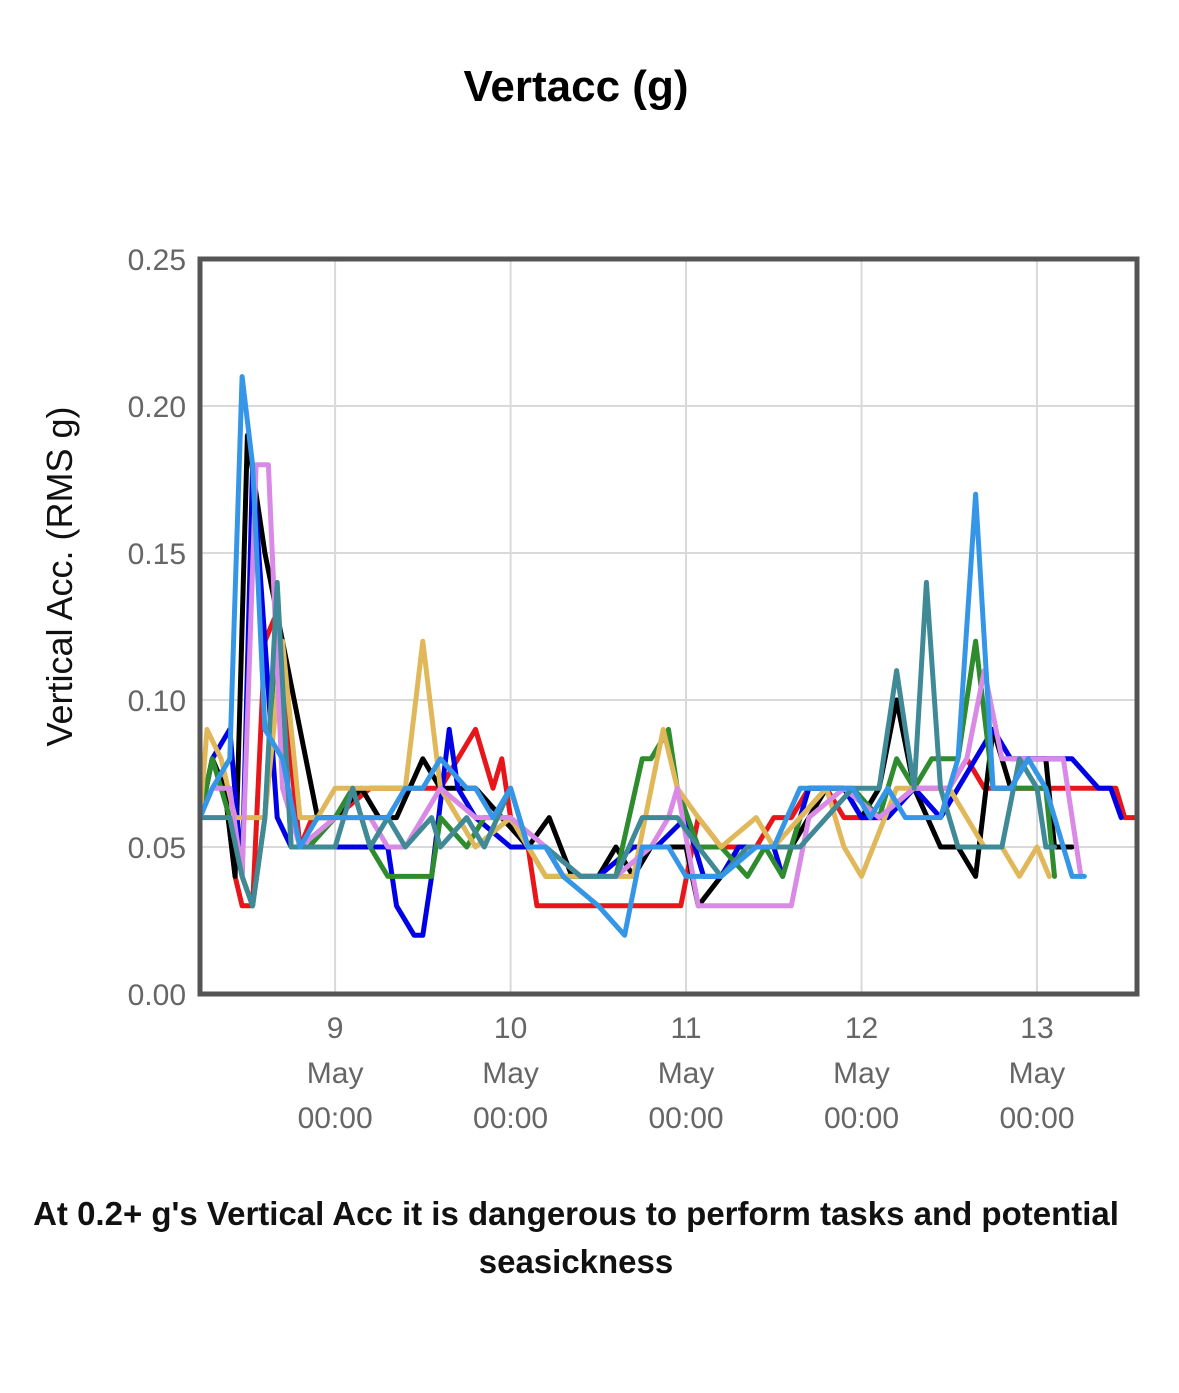 The image size is (1179, 1393). What do you see at coordinates (157, 554) in the screenshot?
I see `y-tick-label: 0.15` at bounding box center [157, 554].